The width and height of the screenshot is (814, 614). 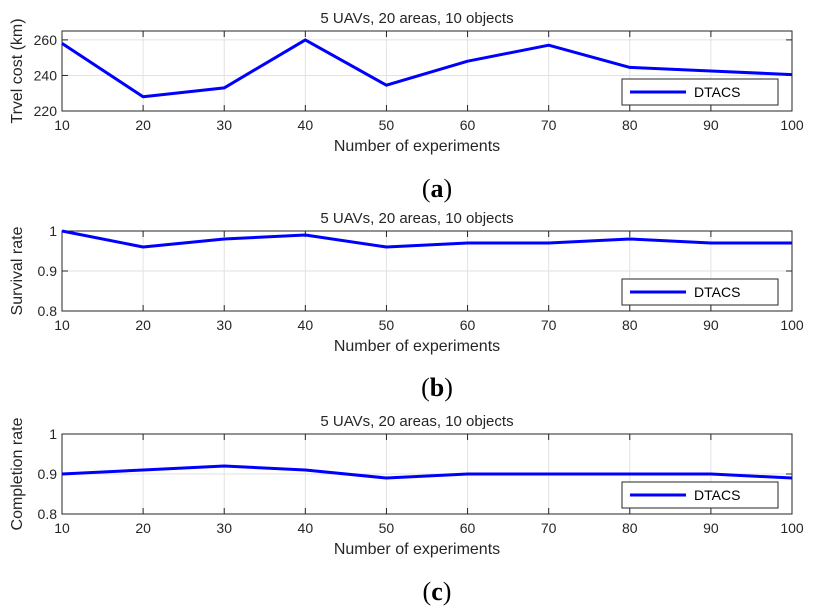 I want to click on panel-label-letter: c, so click(x=437, y=591).